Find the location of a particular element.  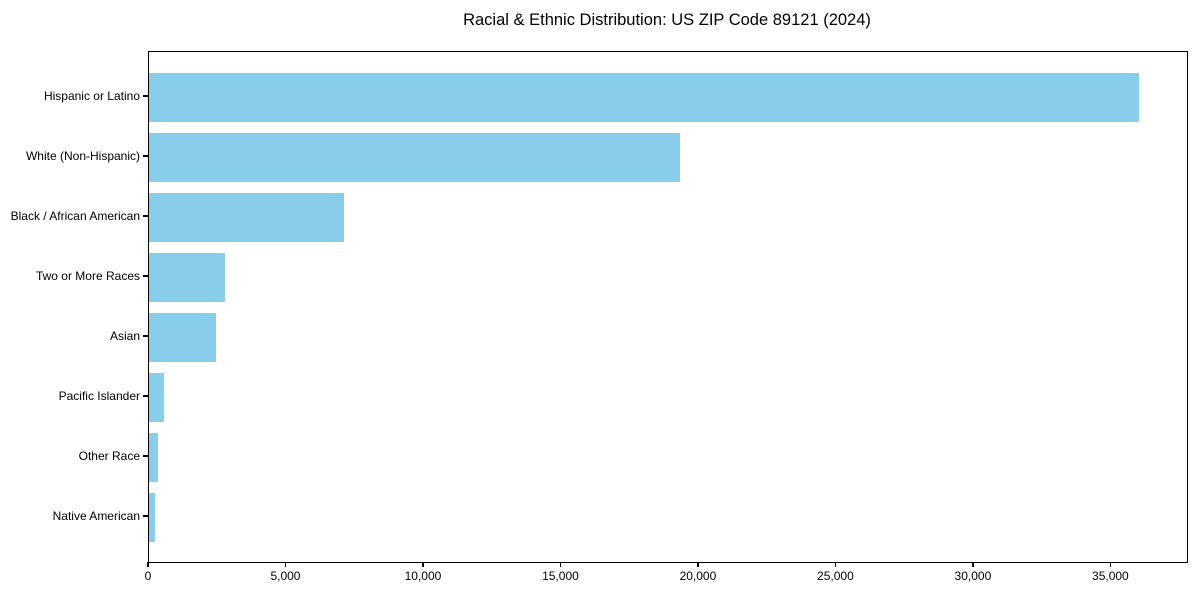

x-tick-label: 5,000 is located at coordinates (285, 576).